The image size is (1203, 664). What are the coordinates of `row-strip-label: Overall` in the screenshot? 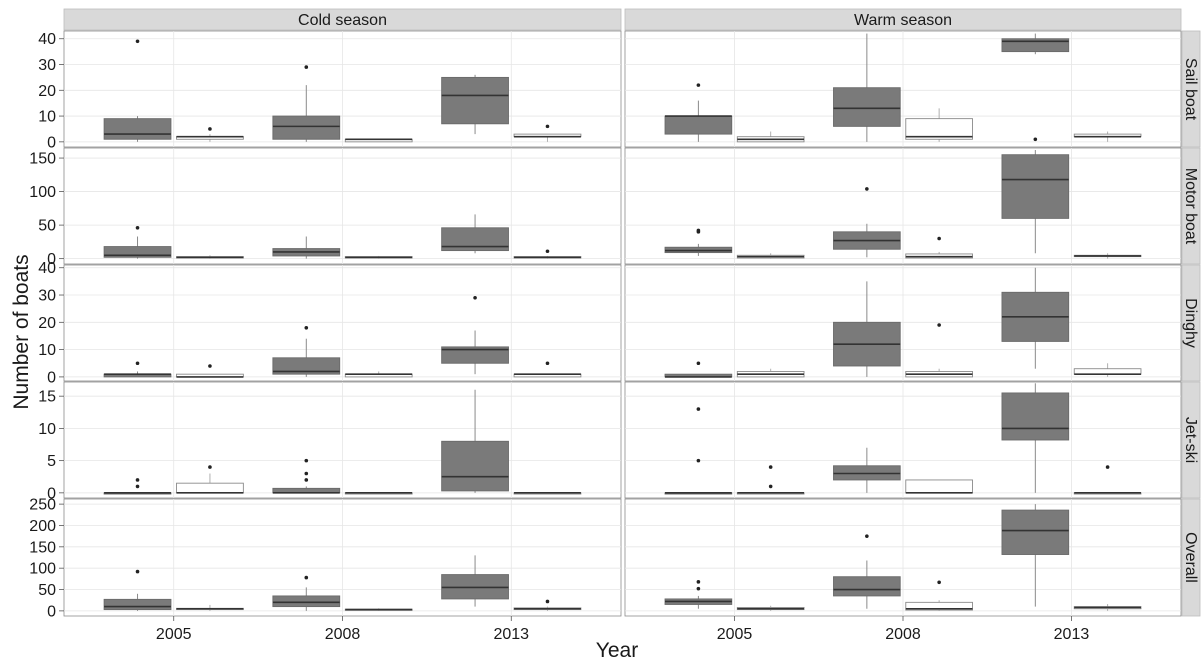 It's located at (1190, 557).